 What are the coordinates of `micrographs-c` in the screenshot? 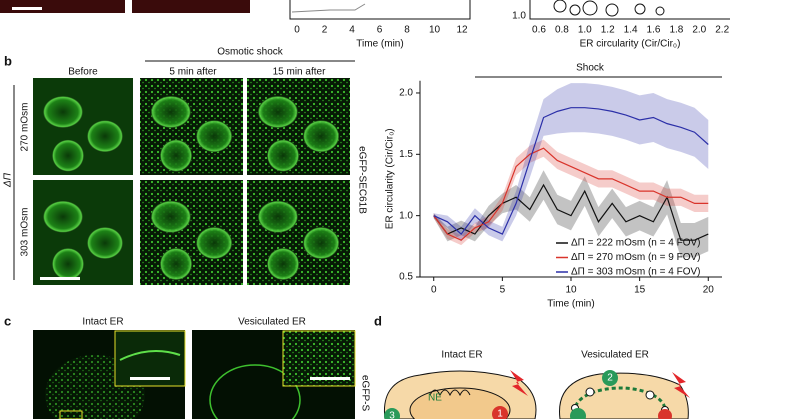 It's located at (194, 374).